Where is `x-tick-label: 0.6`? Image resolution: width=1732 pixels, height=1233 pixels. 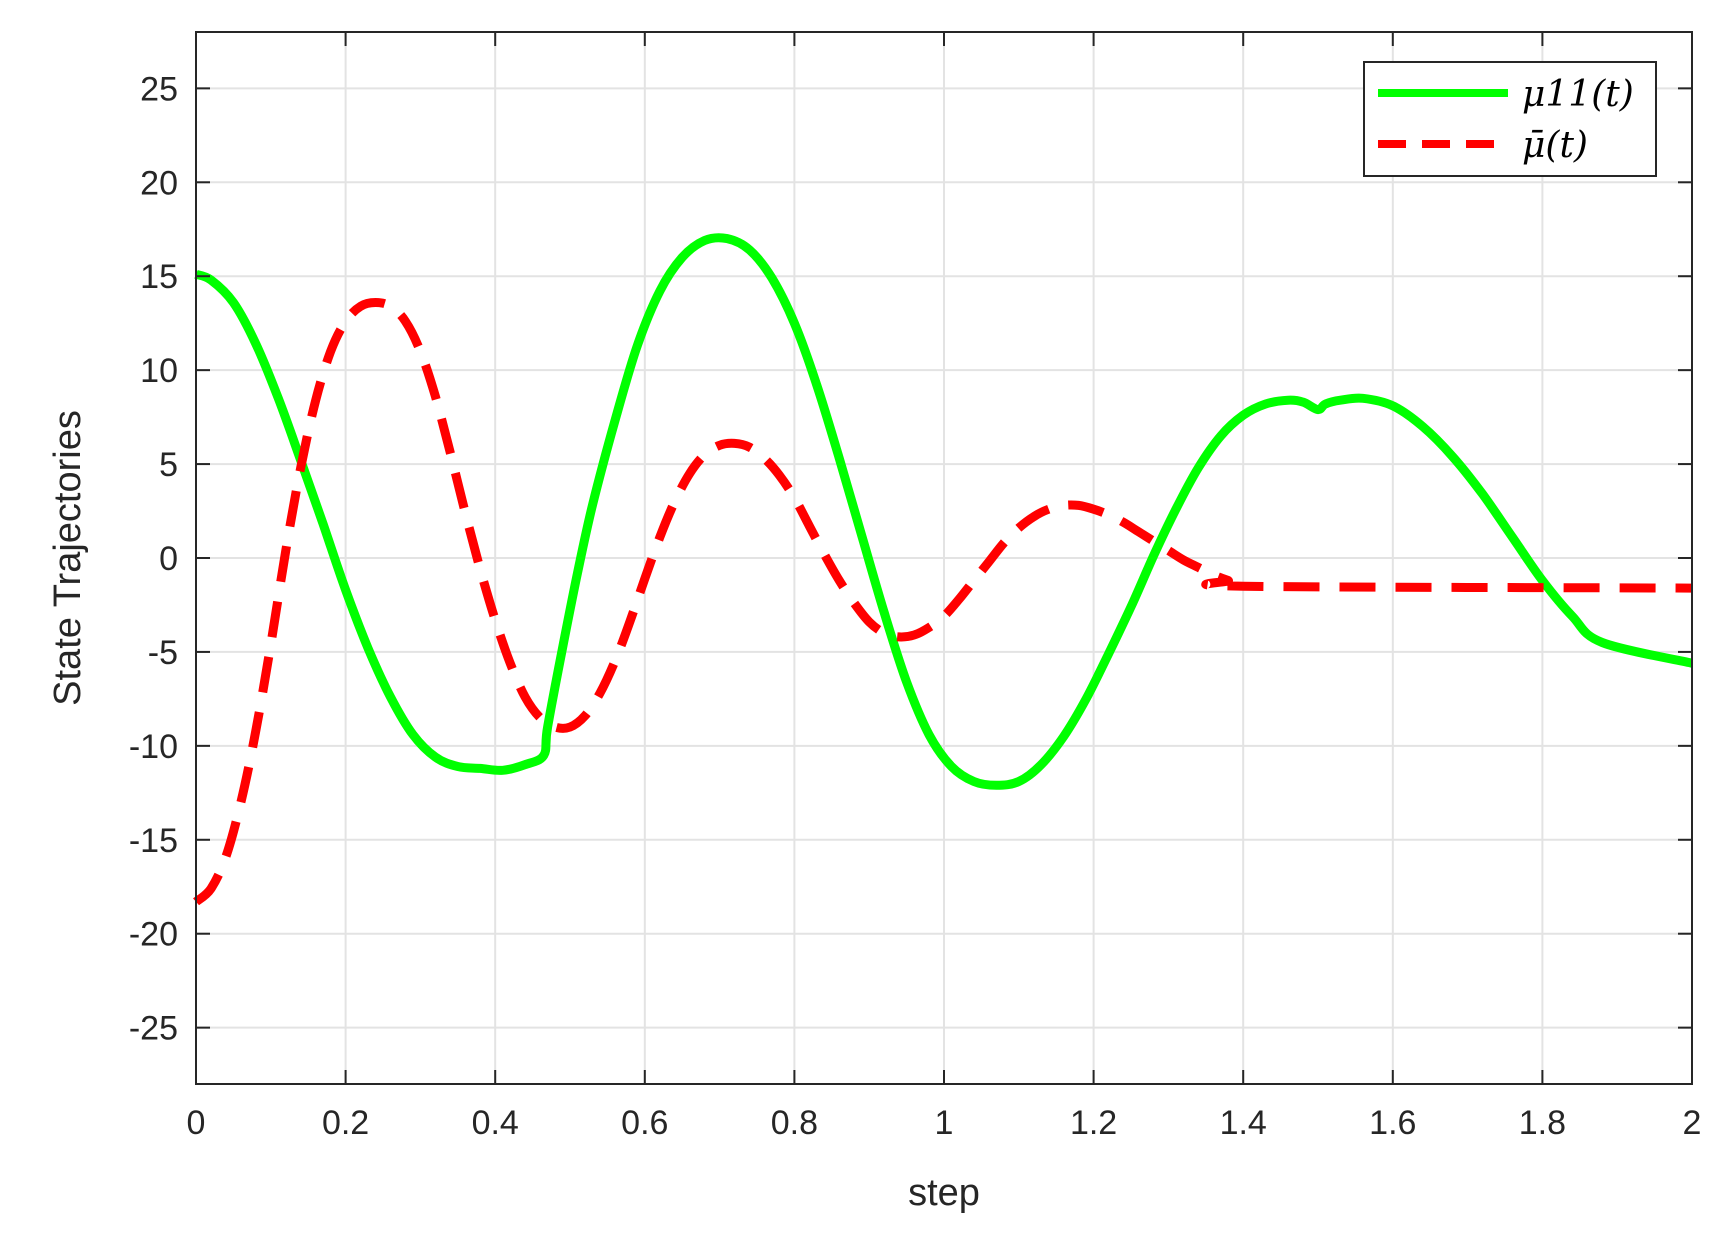
x-tick-label: 0.6 is located at coordinates (644, 1123).